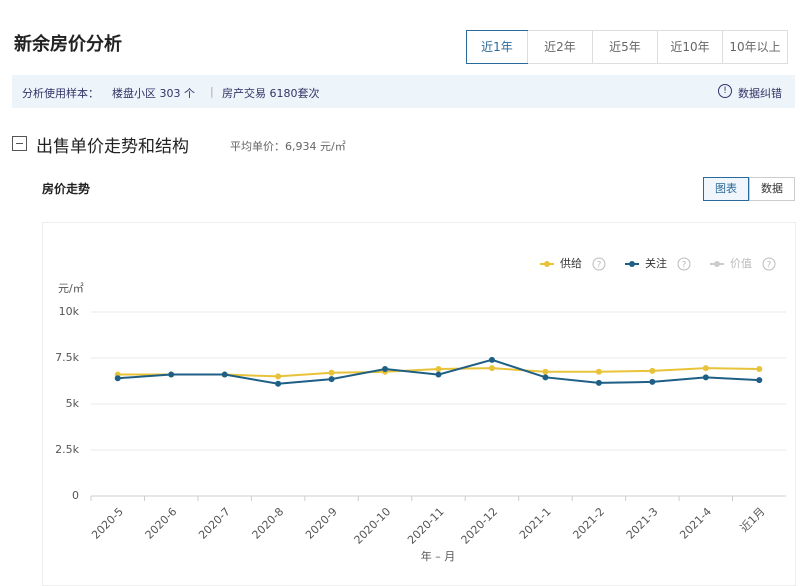 The height and width of the screenshot is (586, 800). What do you see at coordinates (588, 523) in the screenshot?
I see `x-tick-label: 2021-2` at bounding box center [588, 523].